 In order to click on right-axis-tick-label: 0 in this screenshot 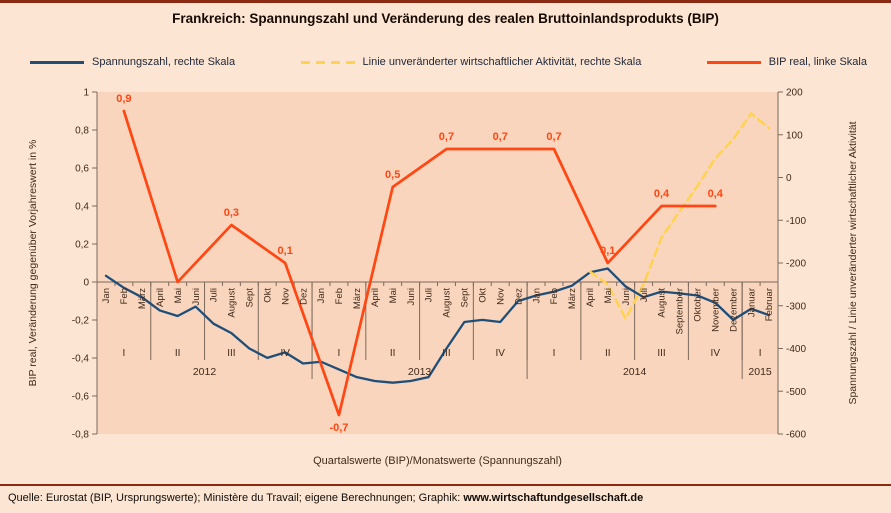, I will do `click(789, 178)`.